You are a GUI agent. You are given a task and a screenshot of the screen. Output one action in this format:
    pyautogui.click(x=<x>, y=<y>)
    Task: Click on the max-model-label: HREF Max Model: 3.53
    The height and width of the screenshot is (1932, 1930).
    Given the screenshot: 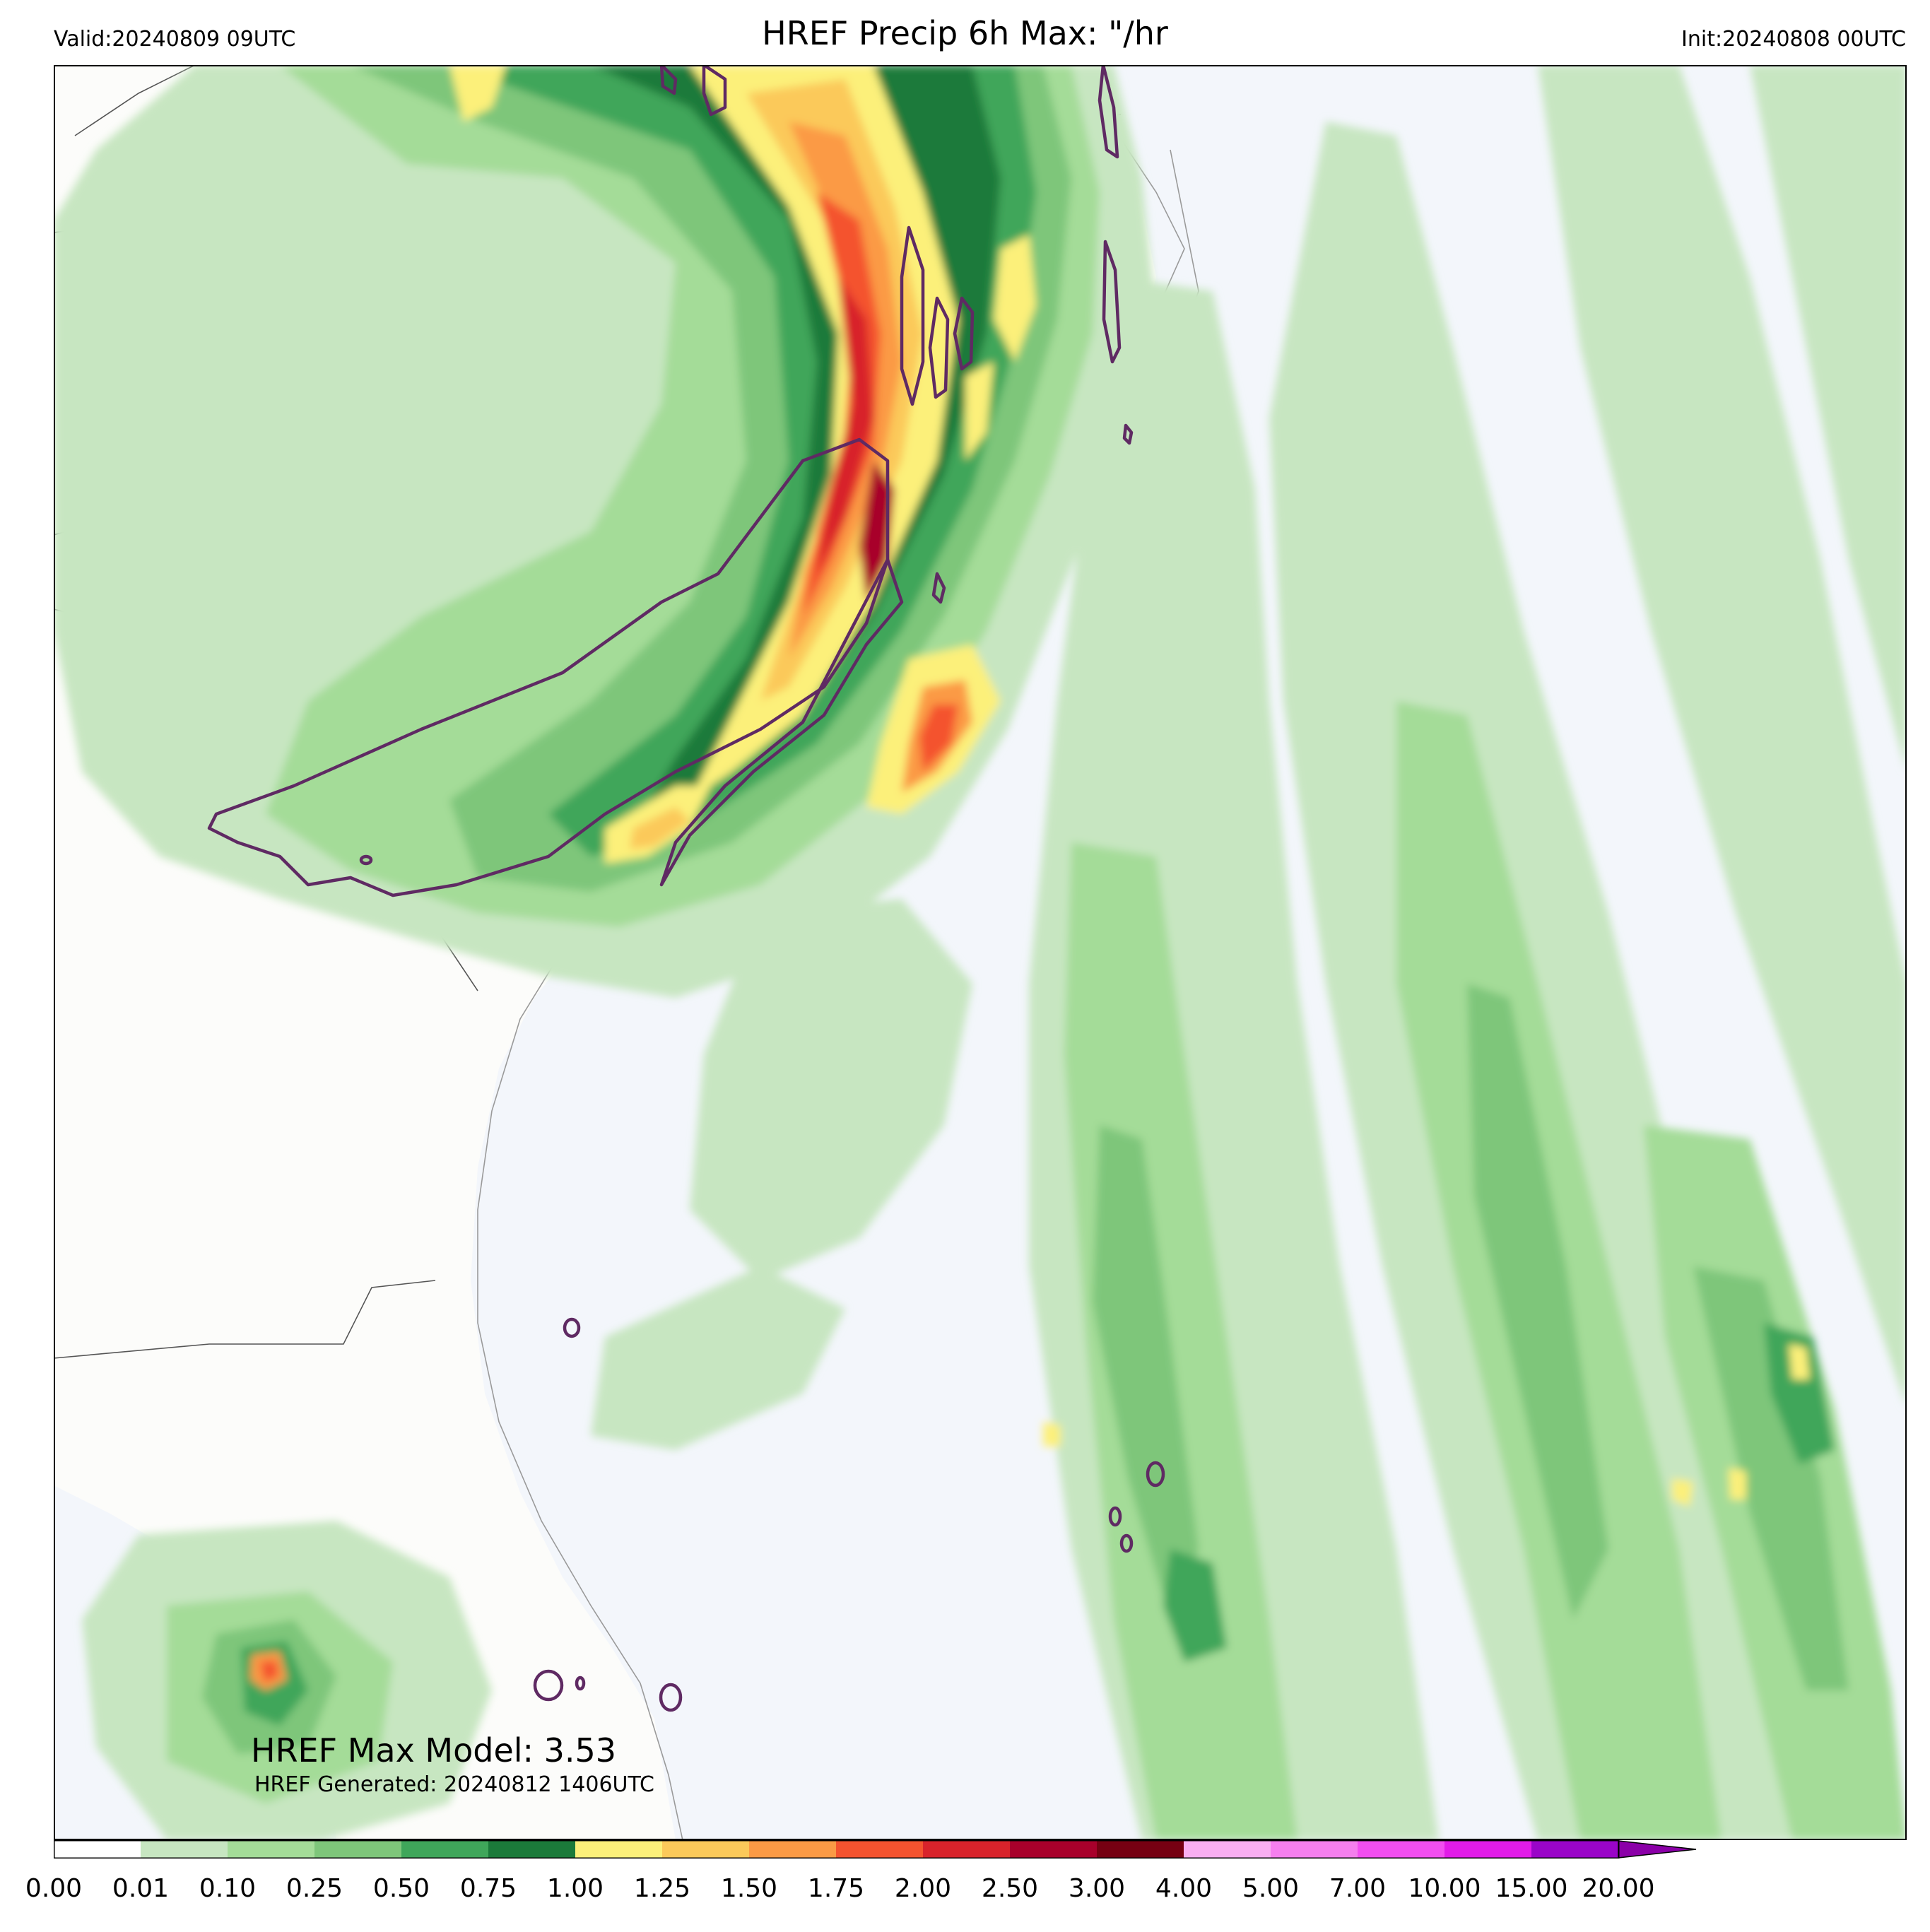 What is the action you would take?
    pyautogui.click(x=434, y=1750)
    